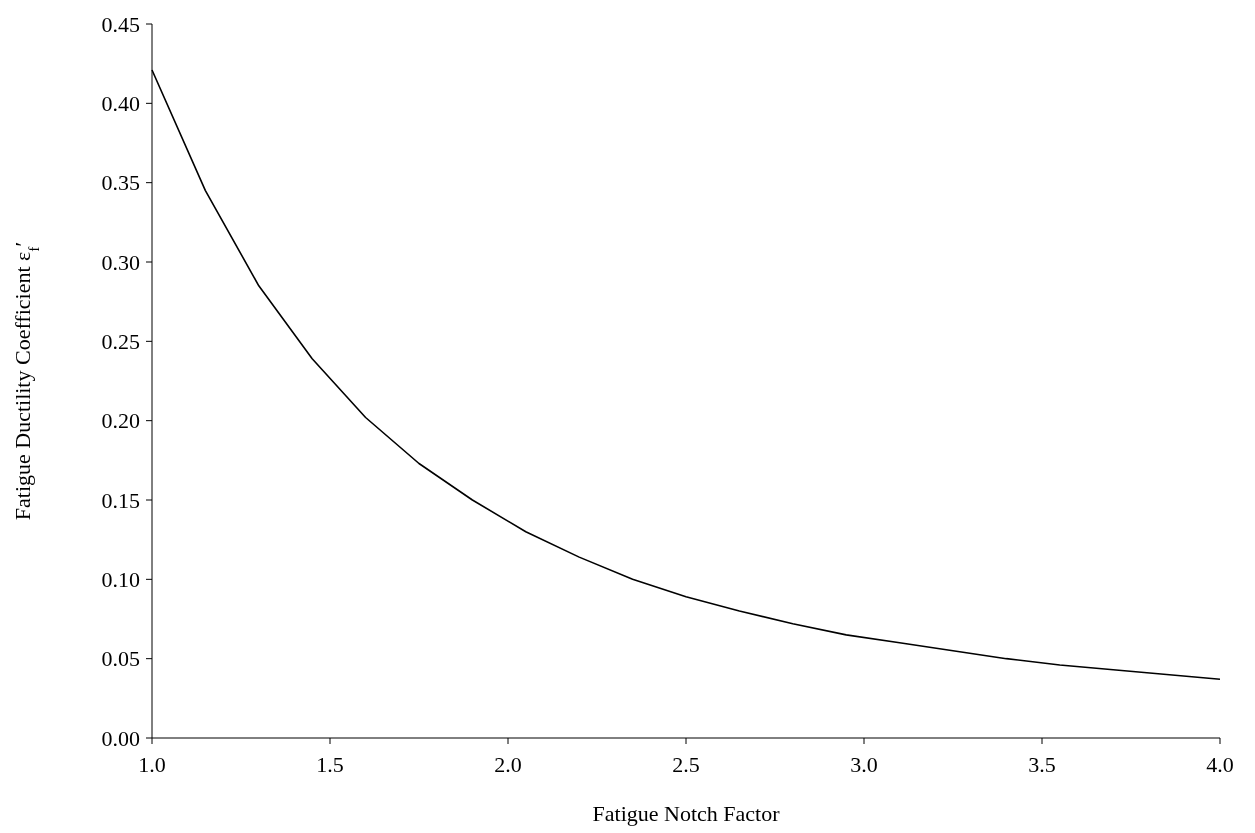 This screenshot has width=1255, height=833. What do you see at coordinates (152, 764) in the screenshot?
I see `x-tick-label: 1.0` at bounding box center [152, 764].